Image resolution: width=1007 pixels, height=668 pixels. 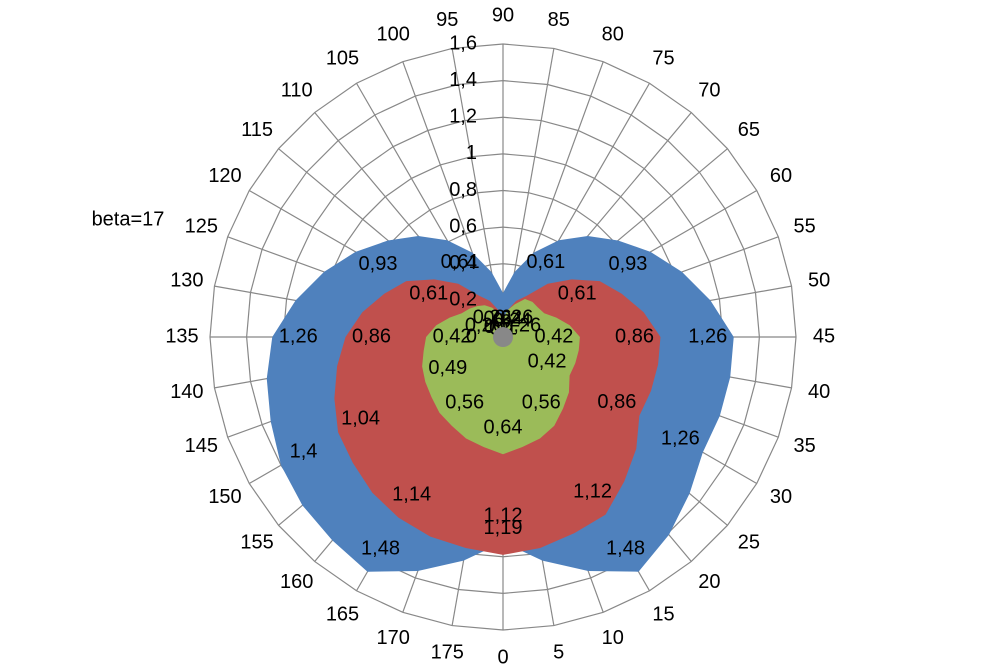 I want to click on data-label: 1,4, so click(x=304, y=451).